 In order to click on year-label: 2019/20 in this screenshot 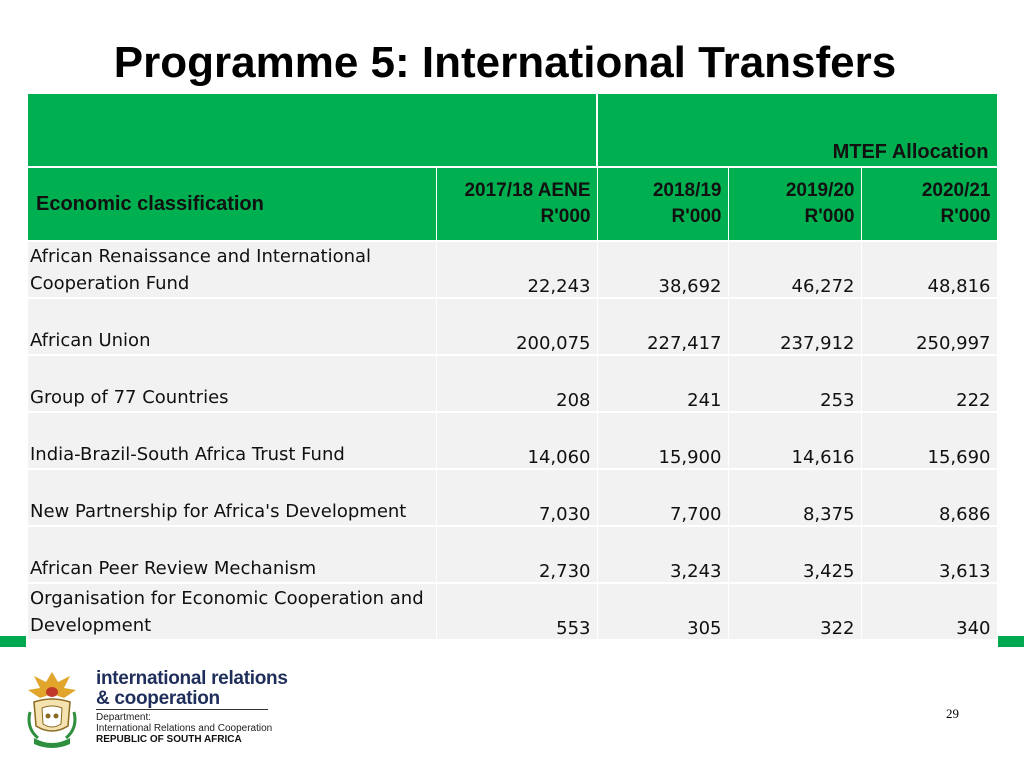, I will do `click(820, 190)`.